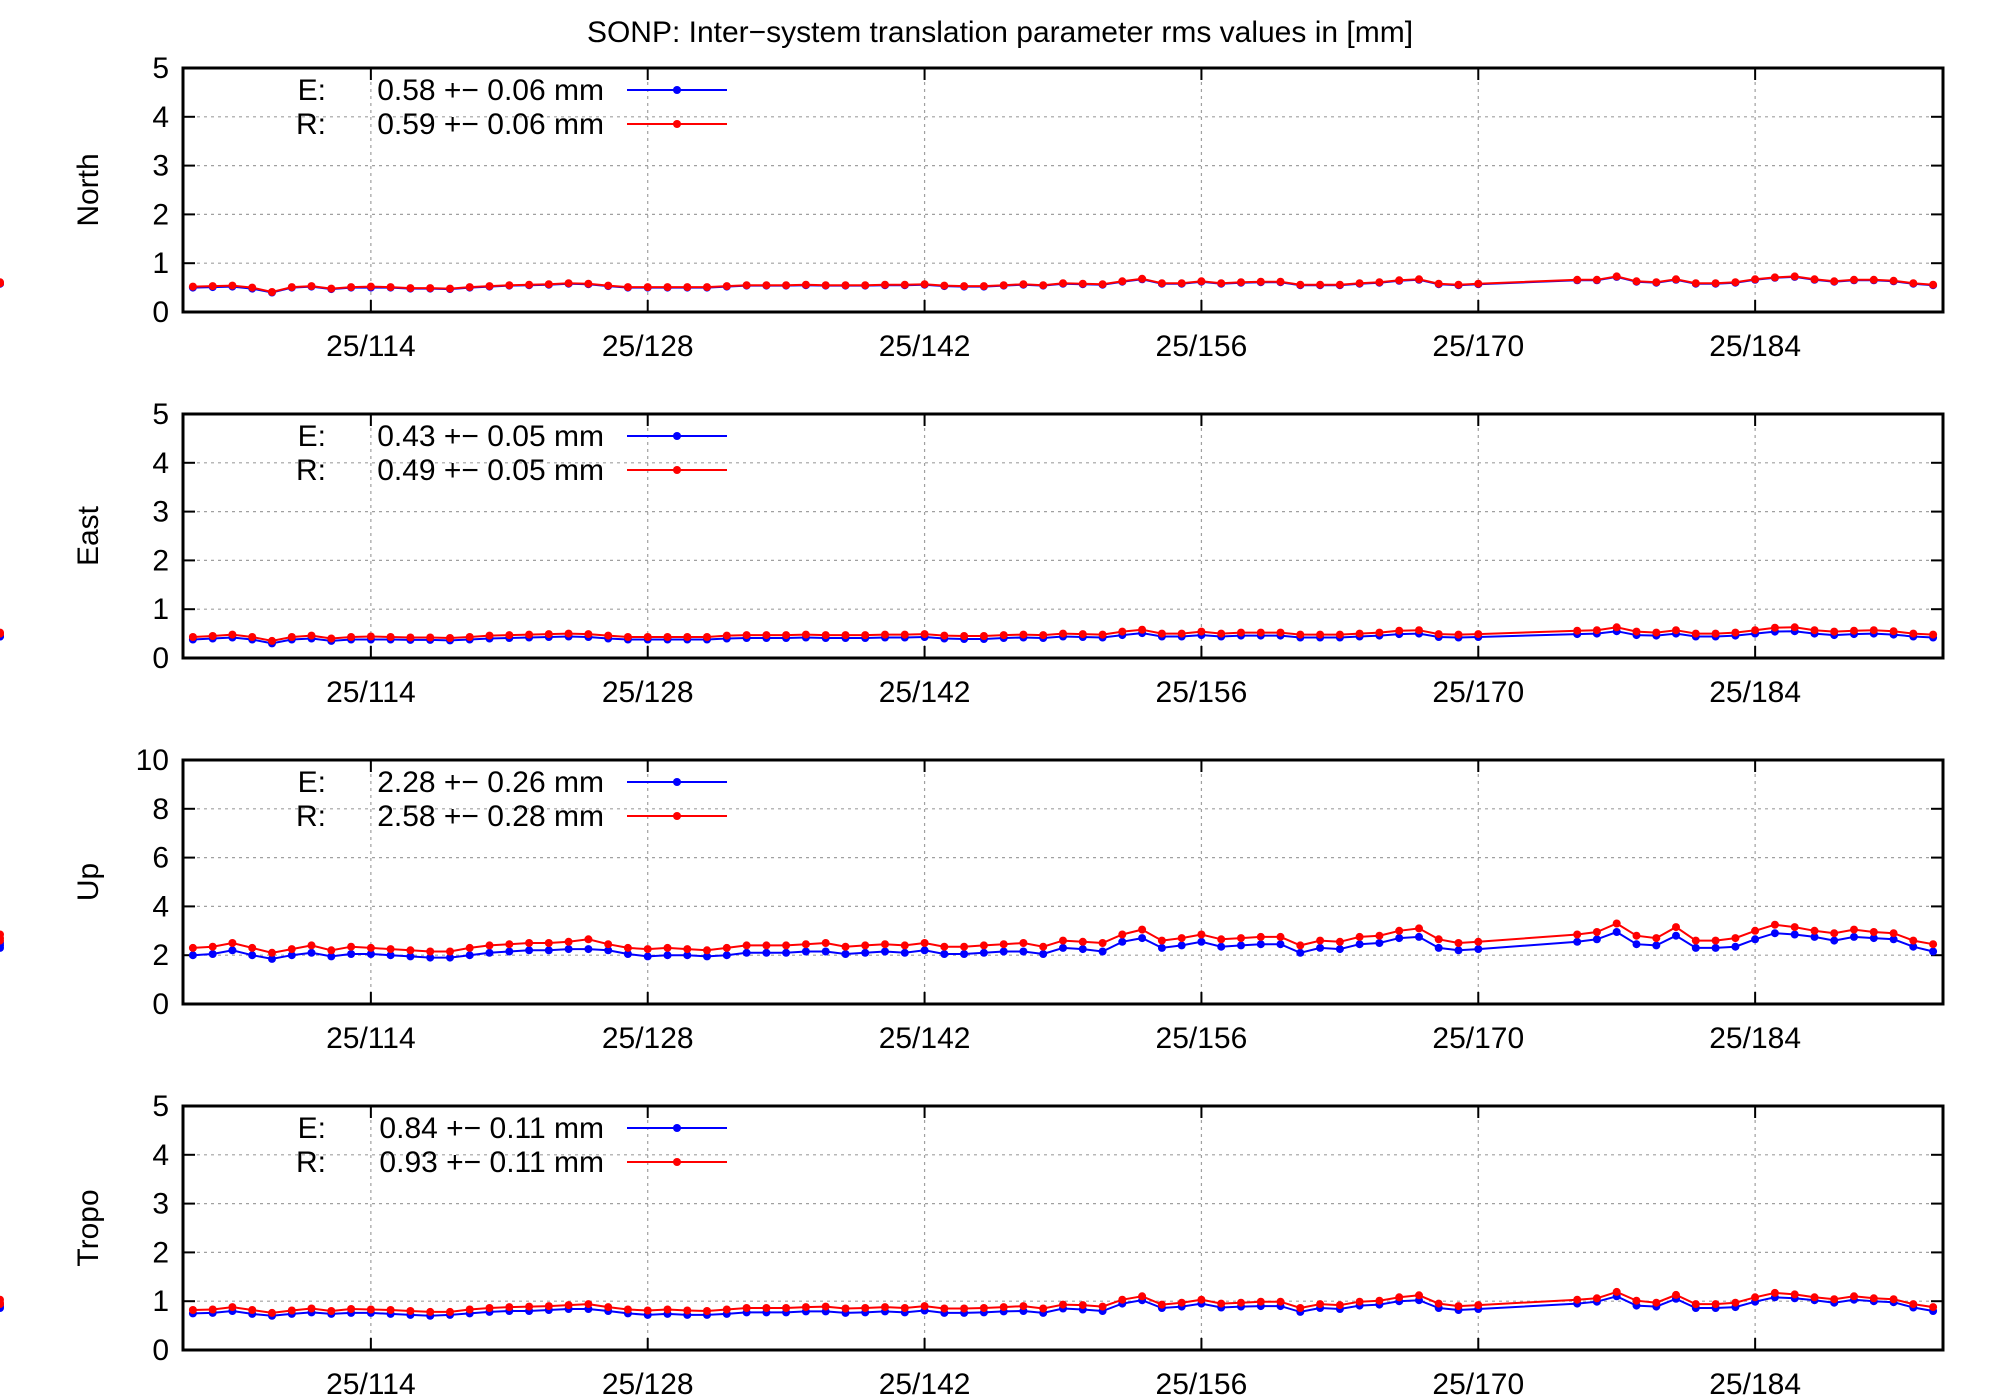 Image resolution: width=2000 pixels, height=1400 pixels. I want to click on legend-value: 0.93 +− 0.11 mm, so click(491, 1162).